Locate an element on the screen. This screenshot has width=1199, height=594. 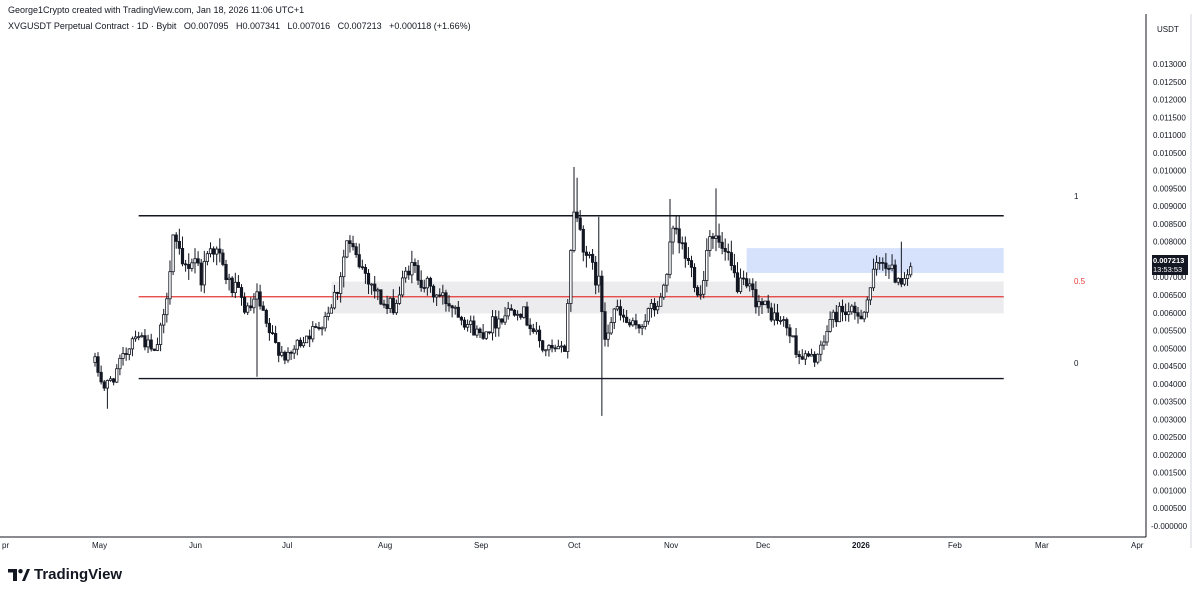
tradingview-logo: TradingView is located at coordinates (65, 574).